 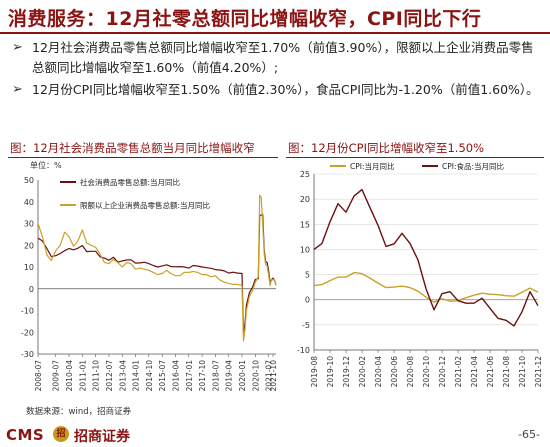 What do you see at coordinates (242, 376) in the screenshot?
I see `x-tick-label: 2020-01` at bounding box center [242, 376].